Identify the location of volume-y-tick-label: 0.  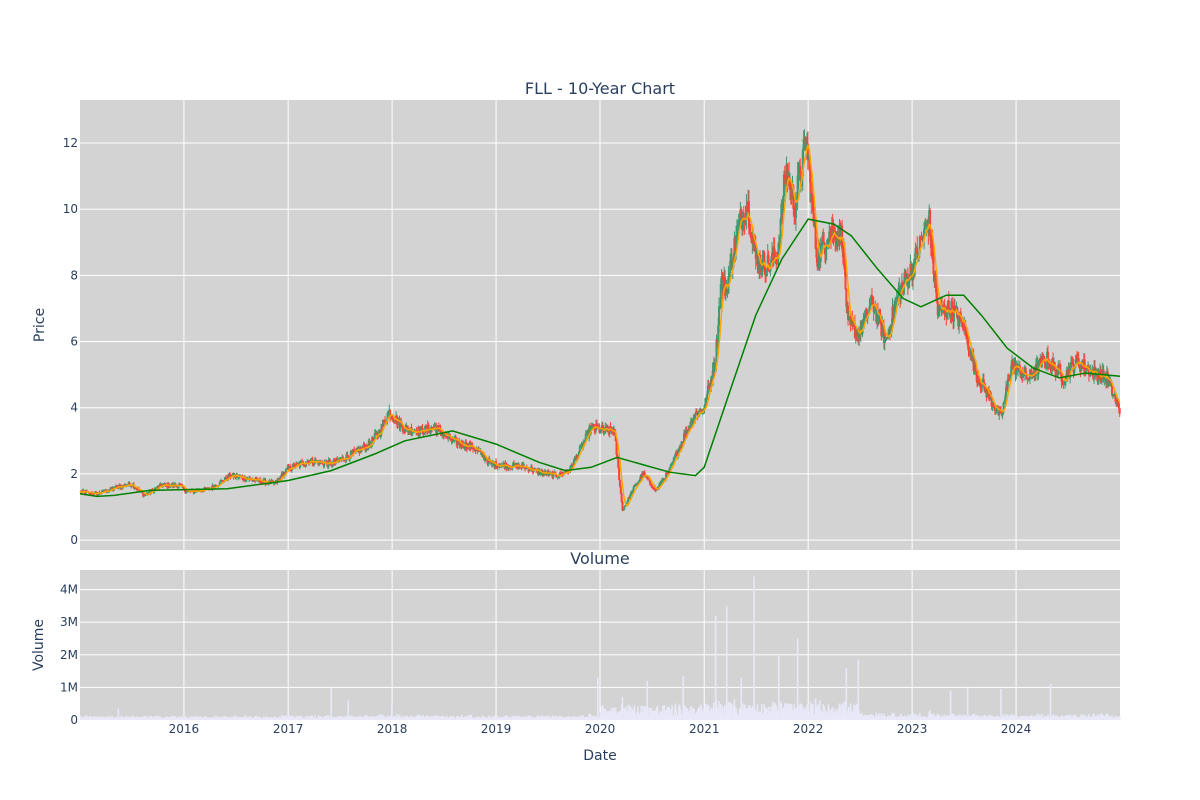
(74, 720).